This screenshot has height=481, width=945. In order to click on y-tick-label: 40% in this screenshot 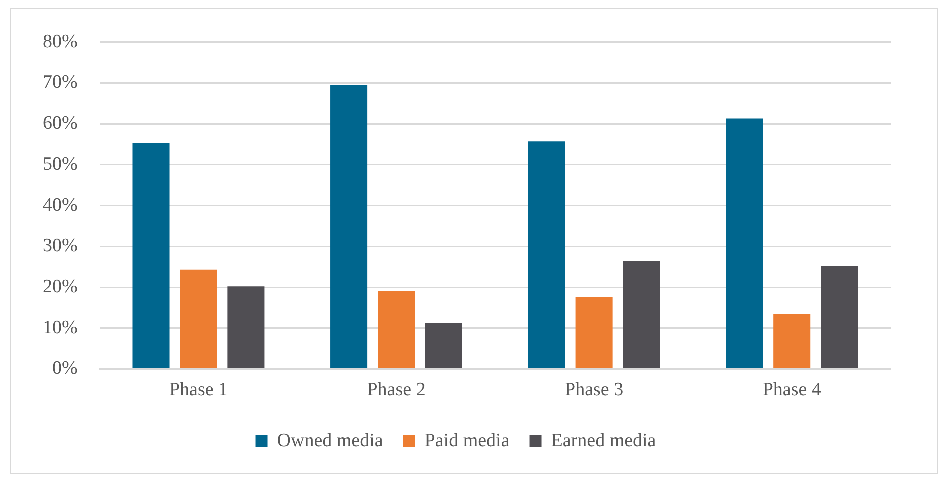, I will do `click(60, 205)`.